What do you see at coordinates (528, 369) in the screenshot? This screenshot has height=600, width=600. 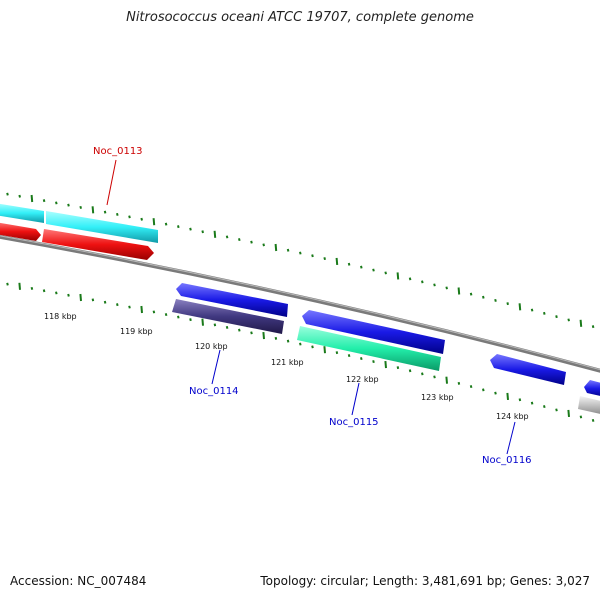 I see `gene-blue-noc0116` at bounding box center [528, 369].